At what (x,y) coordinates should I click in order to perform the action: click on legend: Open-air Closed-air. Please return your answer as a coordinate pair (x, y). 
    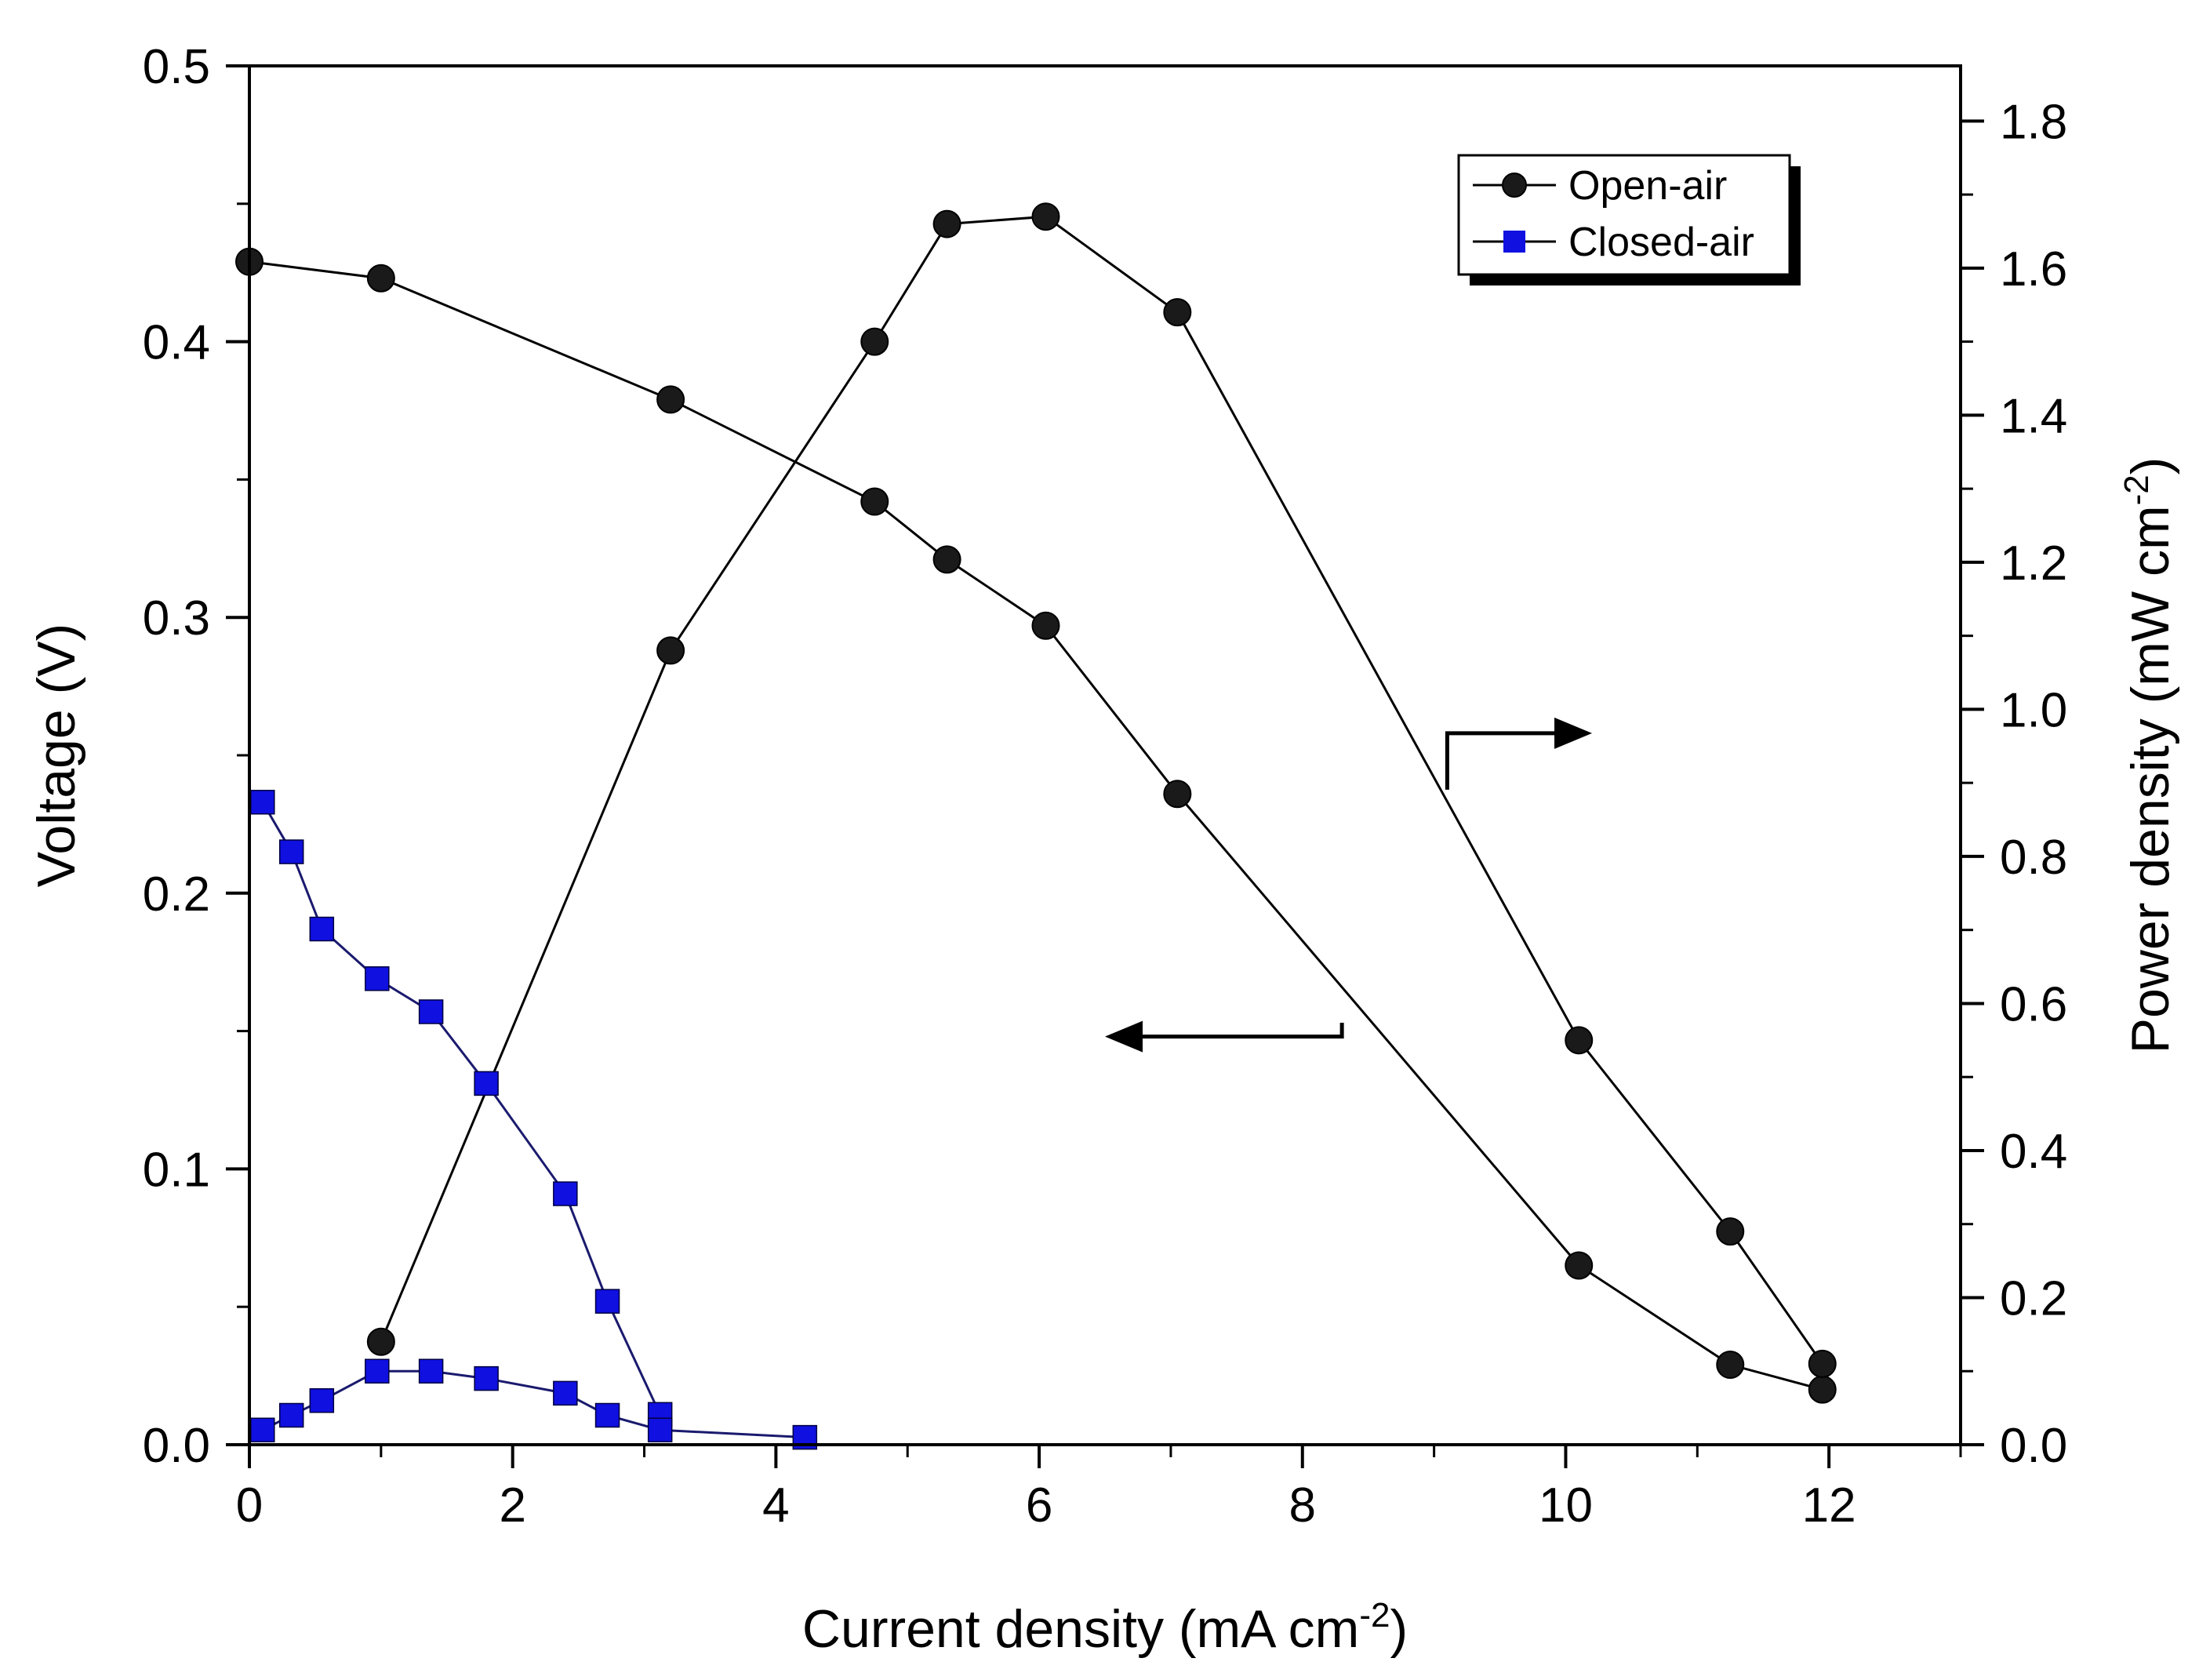
    Looking at the image, I should click on (1629, 219).